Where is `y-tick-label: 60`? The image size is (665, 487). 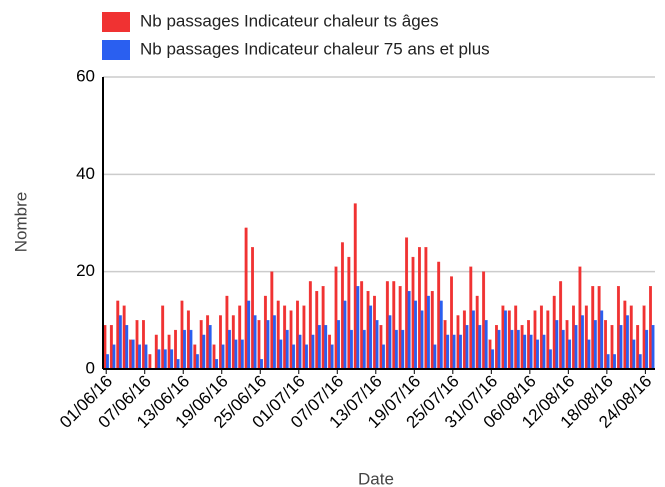
y-tick-label: 60 is located at coordinates (85, 75).